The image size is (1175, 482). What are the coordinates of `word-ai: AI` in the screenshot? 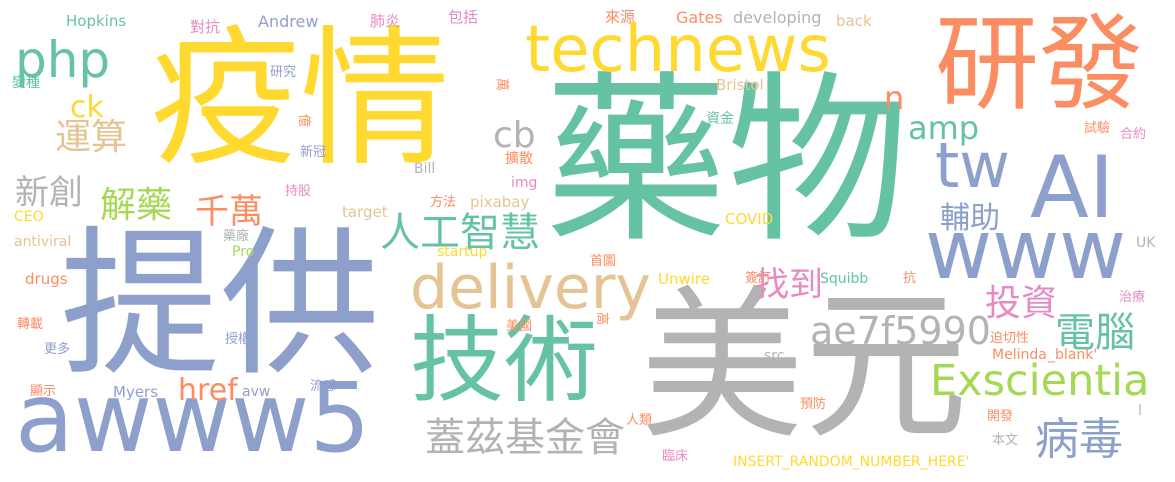 It's located at (1072, 188).